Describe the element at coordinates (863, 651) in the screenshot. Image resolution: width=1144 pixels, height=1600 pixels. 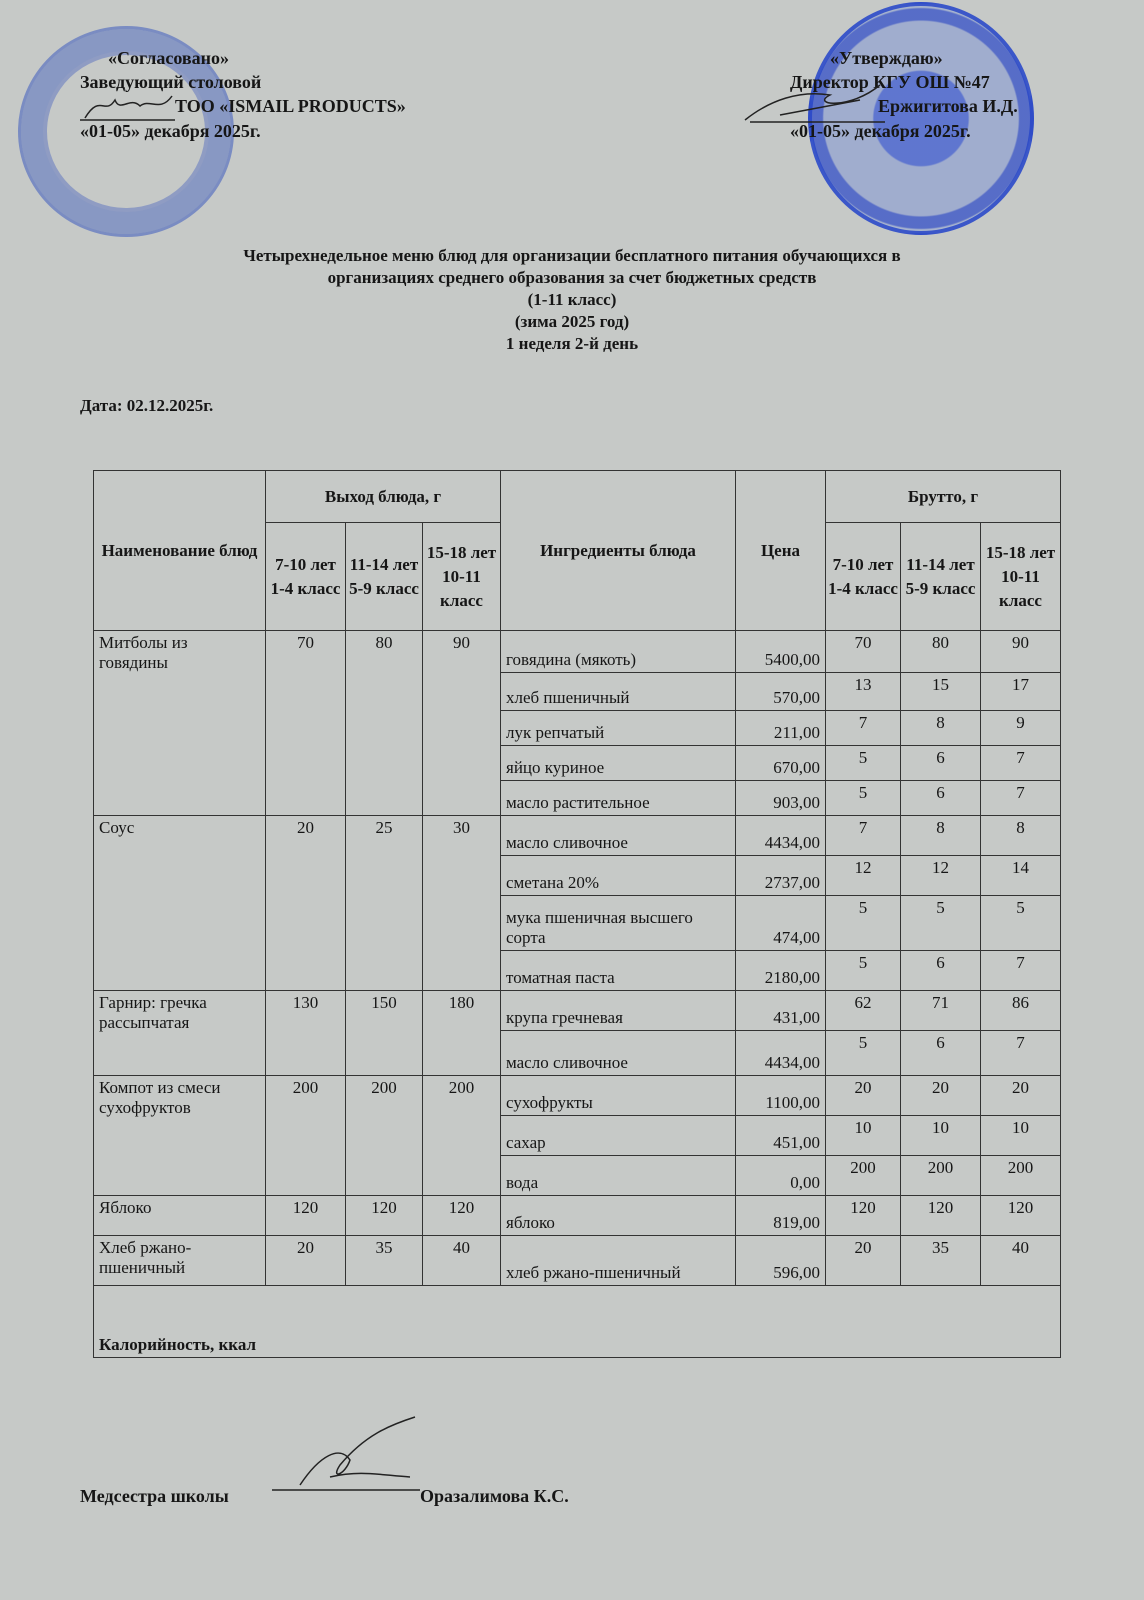
I see `ingredient-gross: 70` at that location.